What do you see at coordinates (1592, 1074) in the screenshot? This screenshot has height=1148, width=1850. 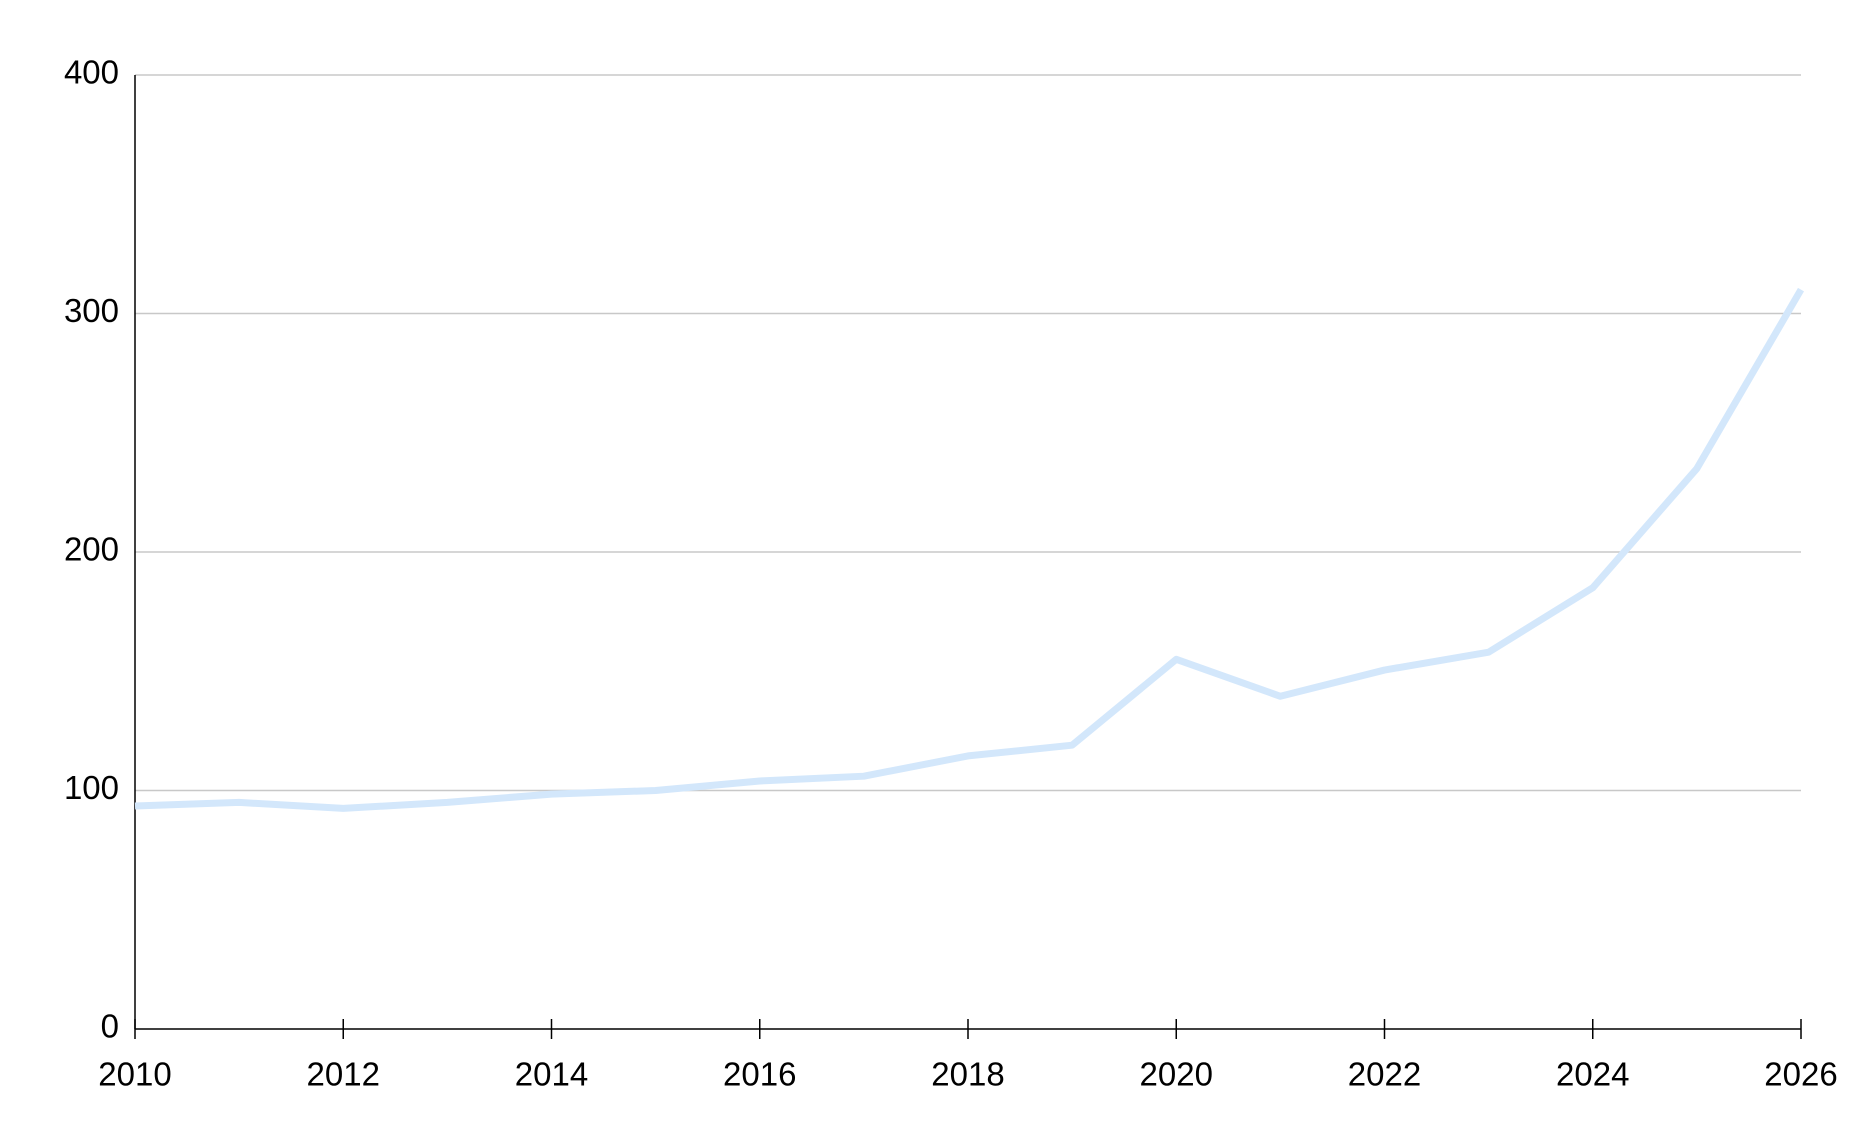 I see `x-tick-label: 2024` at bounding box center [1592, 1074].